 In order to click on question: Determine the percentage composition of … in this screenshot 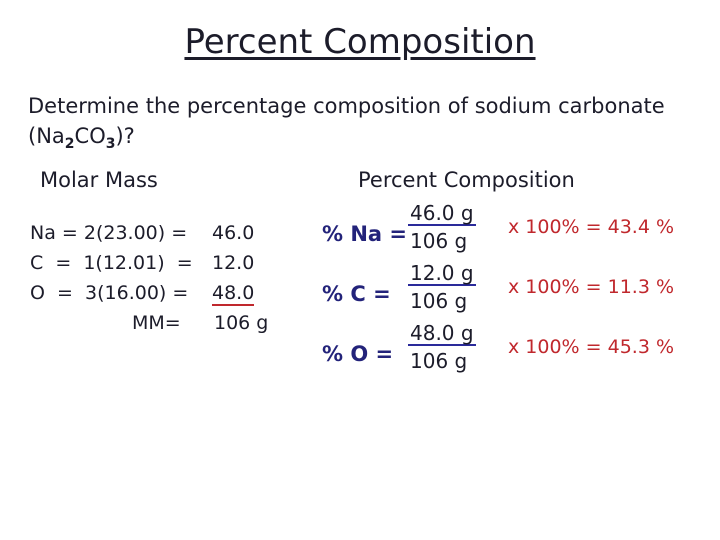, I will do `click(346, 106)`.